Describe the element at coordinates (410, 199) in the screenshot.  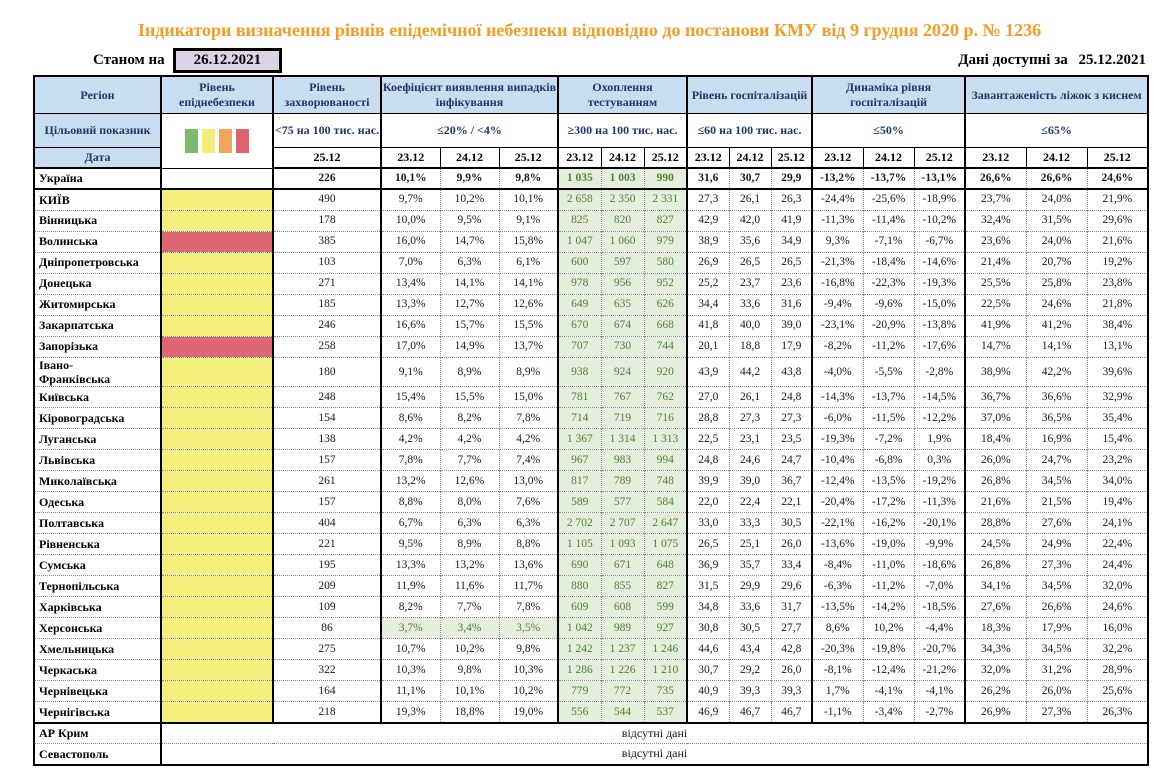
I see `detection-value: 9,7%` at that location.